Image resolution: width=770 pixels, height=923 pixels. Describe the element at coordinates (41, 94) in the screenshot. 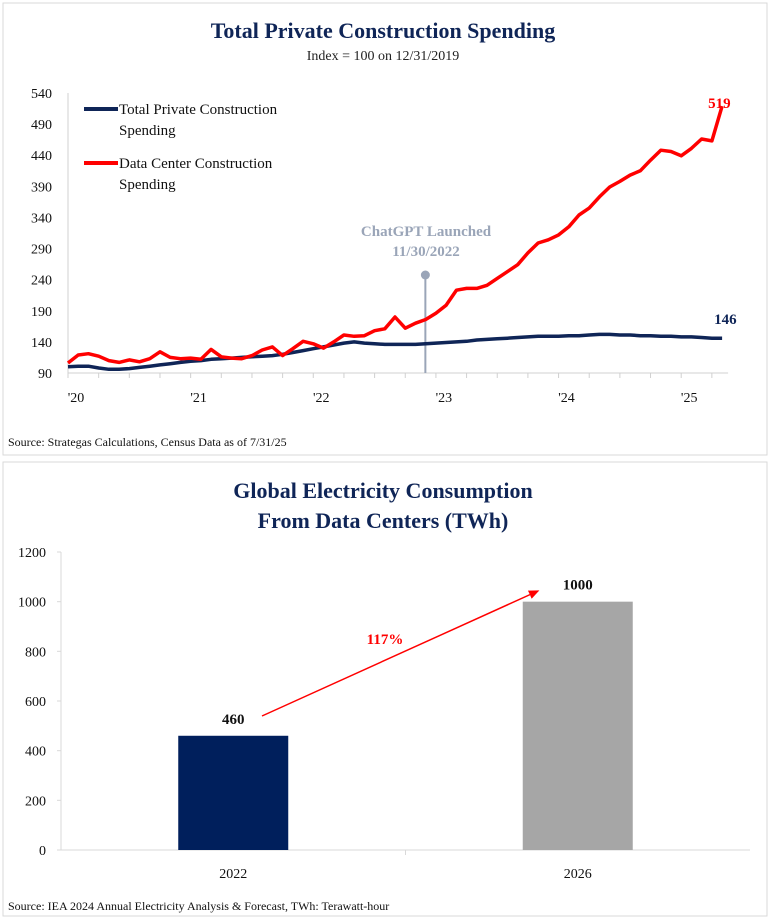

I see `y-tick-label: 540` at that location.